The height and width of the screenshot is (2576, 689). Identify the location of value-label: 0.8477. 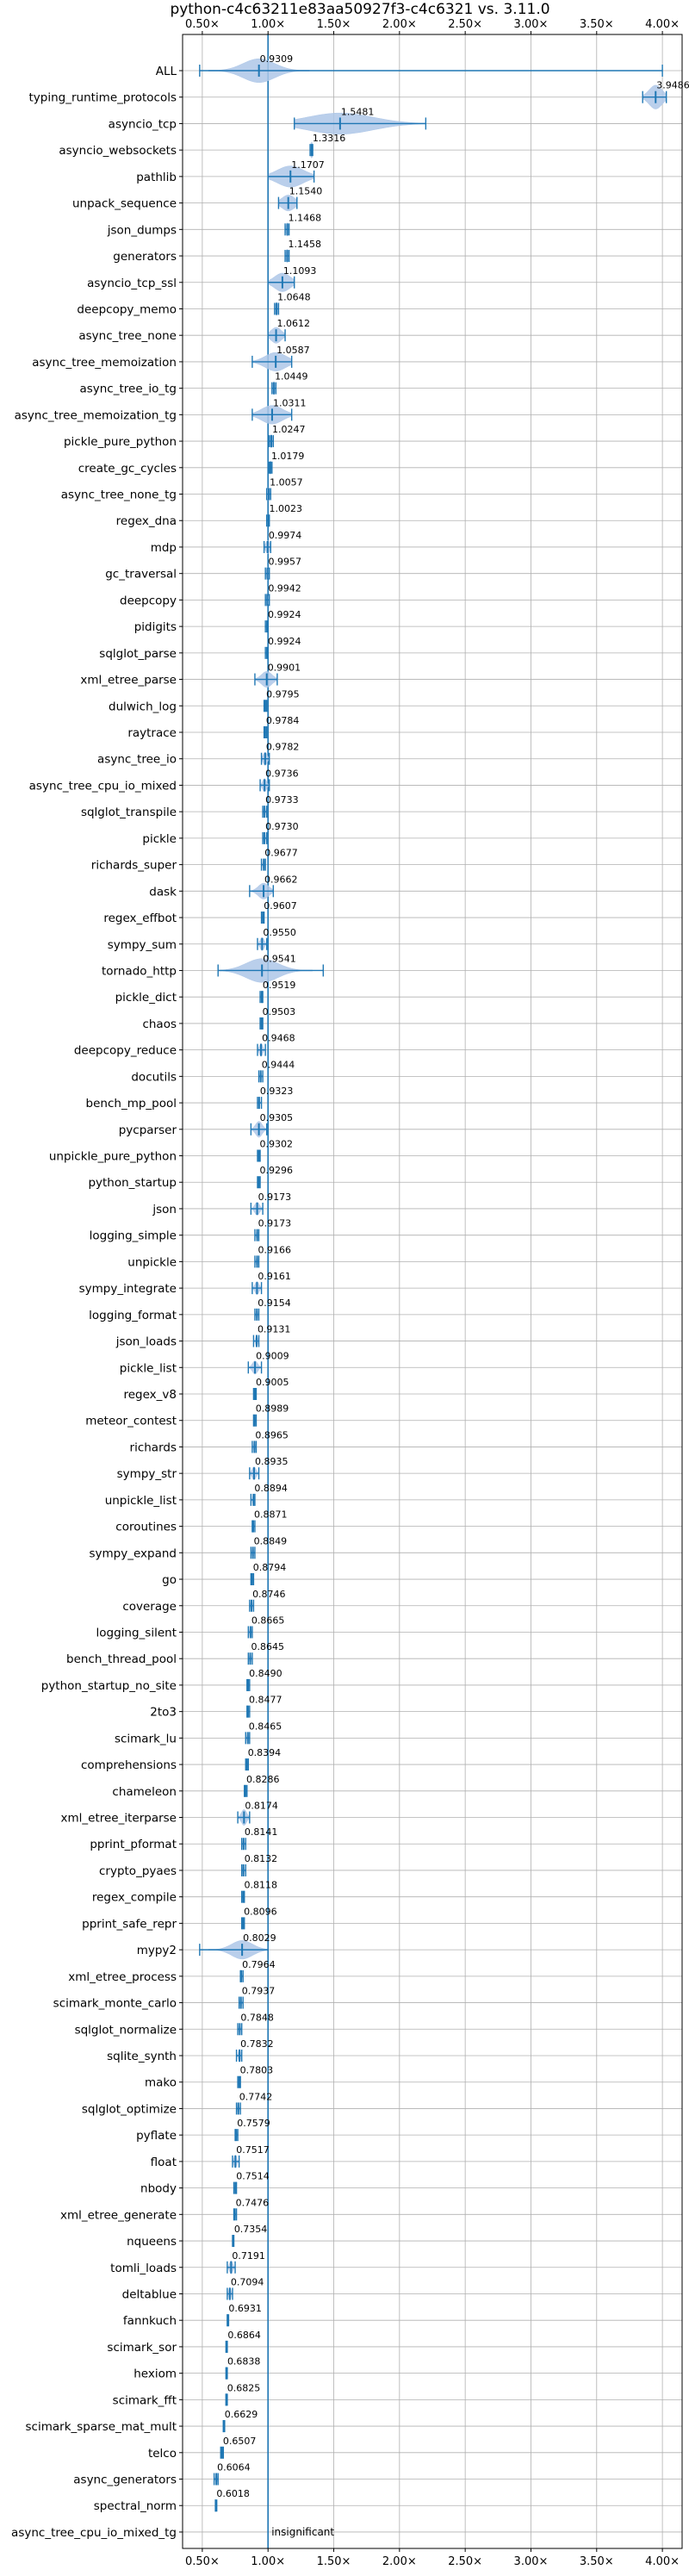
(265, 1701).